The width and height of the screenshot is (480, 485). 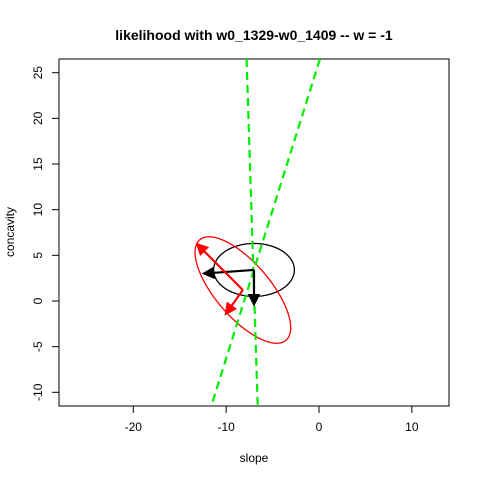 I want to click on black-arrow-left, so click(x=228, y=273).